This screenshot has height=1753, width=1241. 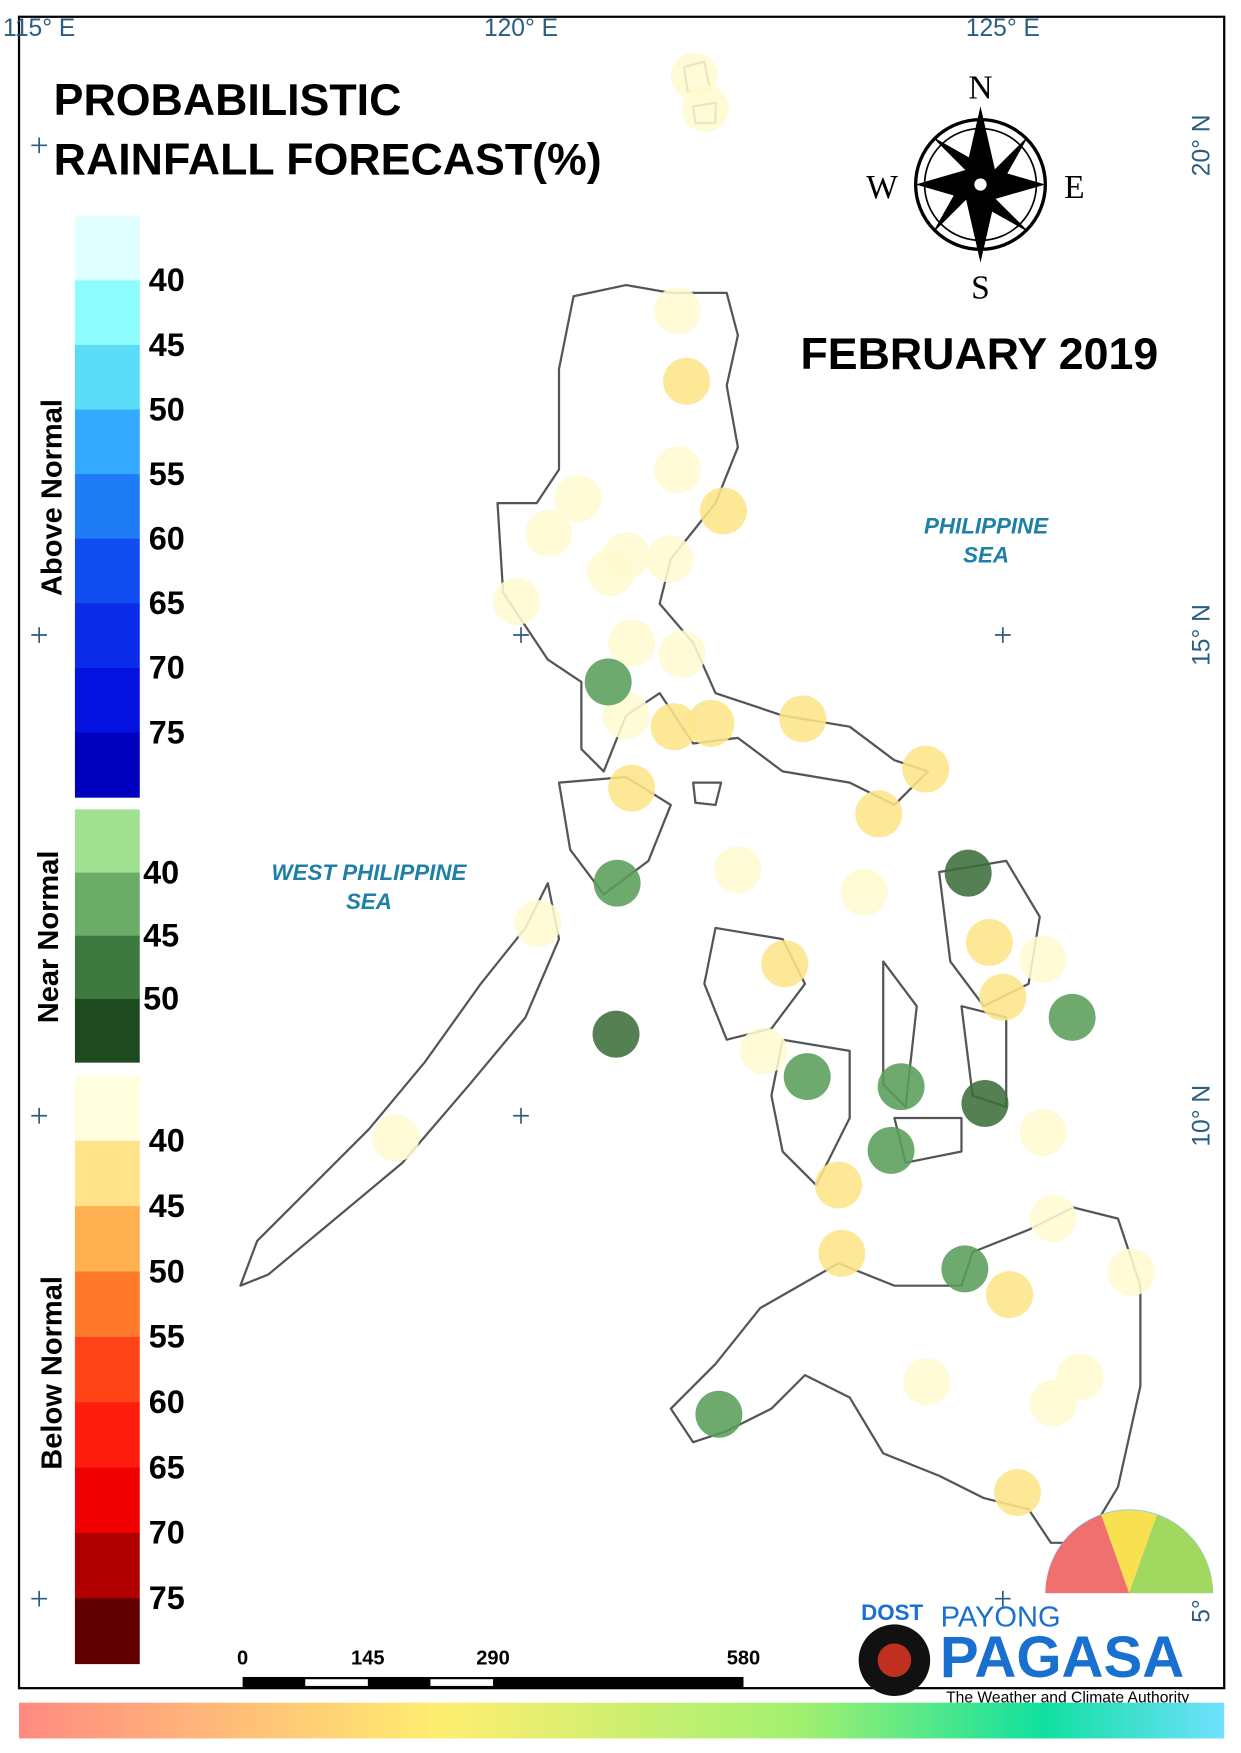 I want to click on compass-s: S, so click(x=980, y=288).